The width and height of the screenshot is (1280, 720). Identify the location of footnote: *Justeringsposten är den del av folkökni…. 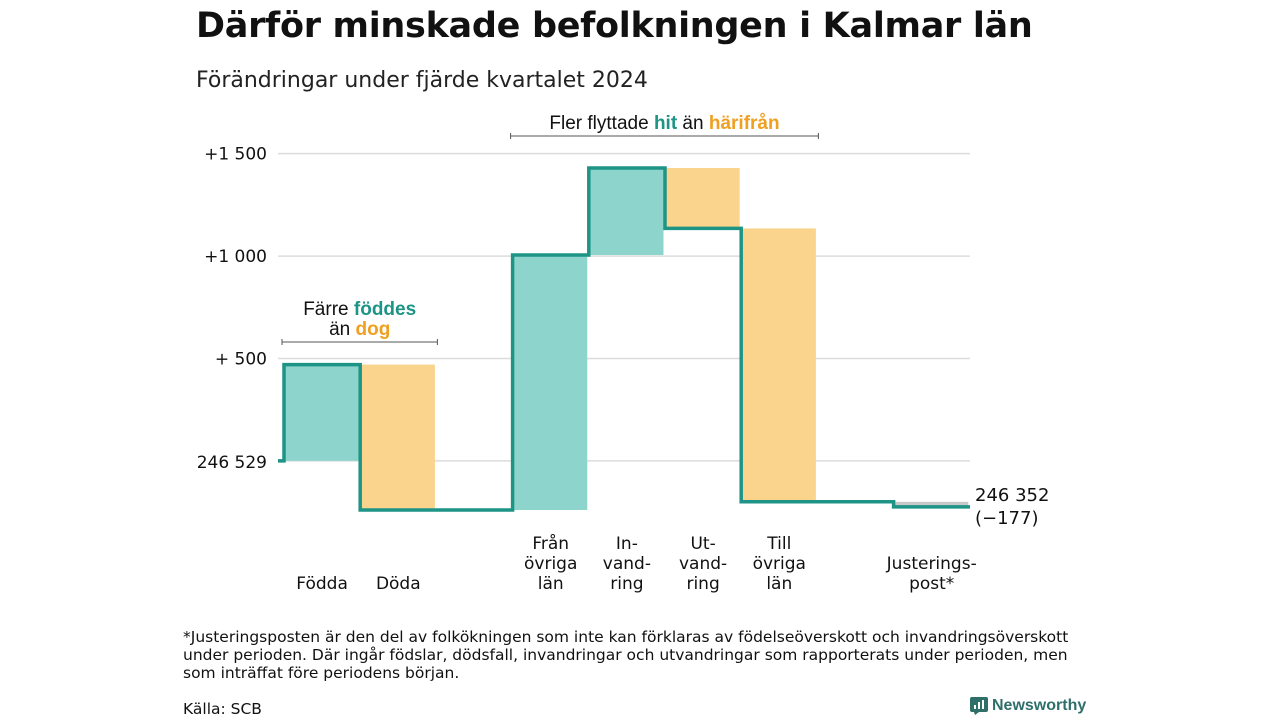
(626, 655).